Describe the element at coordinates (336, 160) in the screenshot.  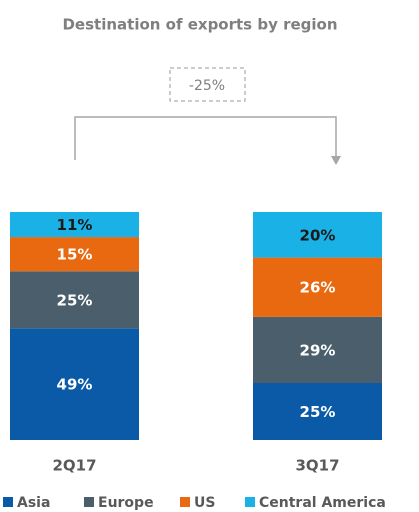
I see `arrow-head` at that location.